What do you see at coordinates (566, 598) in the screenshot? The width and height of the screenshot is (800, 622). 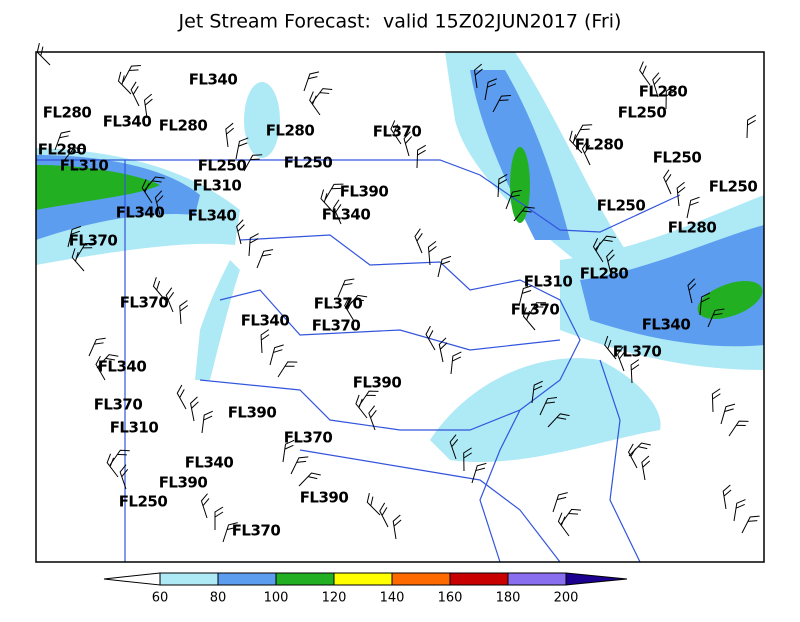 I see `colorbar-tick-label: 200` at bounding box center [566, 598].